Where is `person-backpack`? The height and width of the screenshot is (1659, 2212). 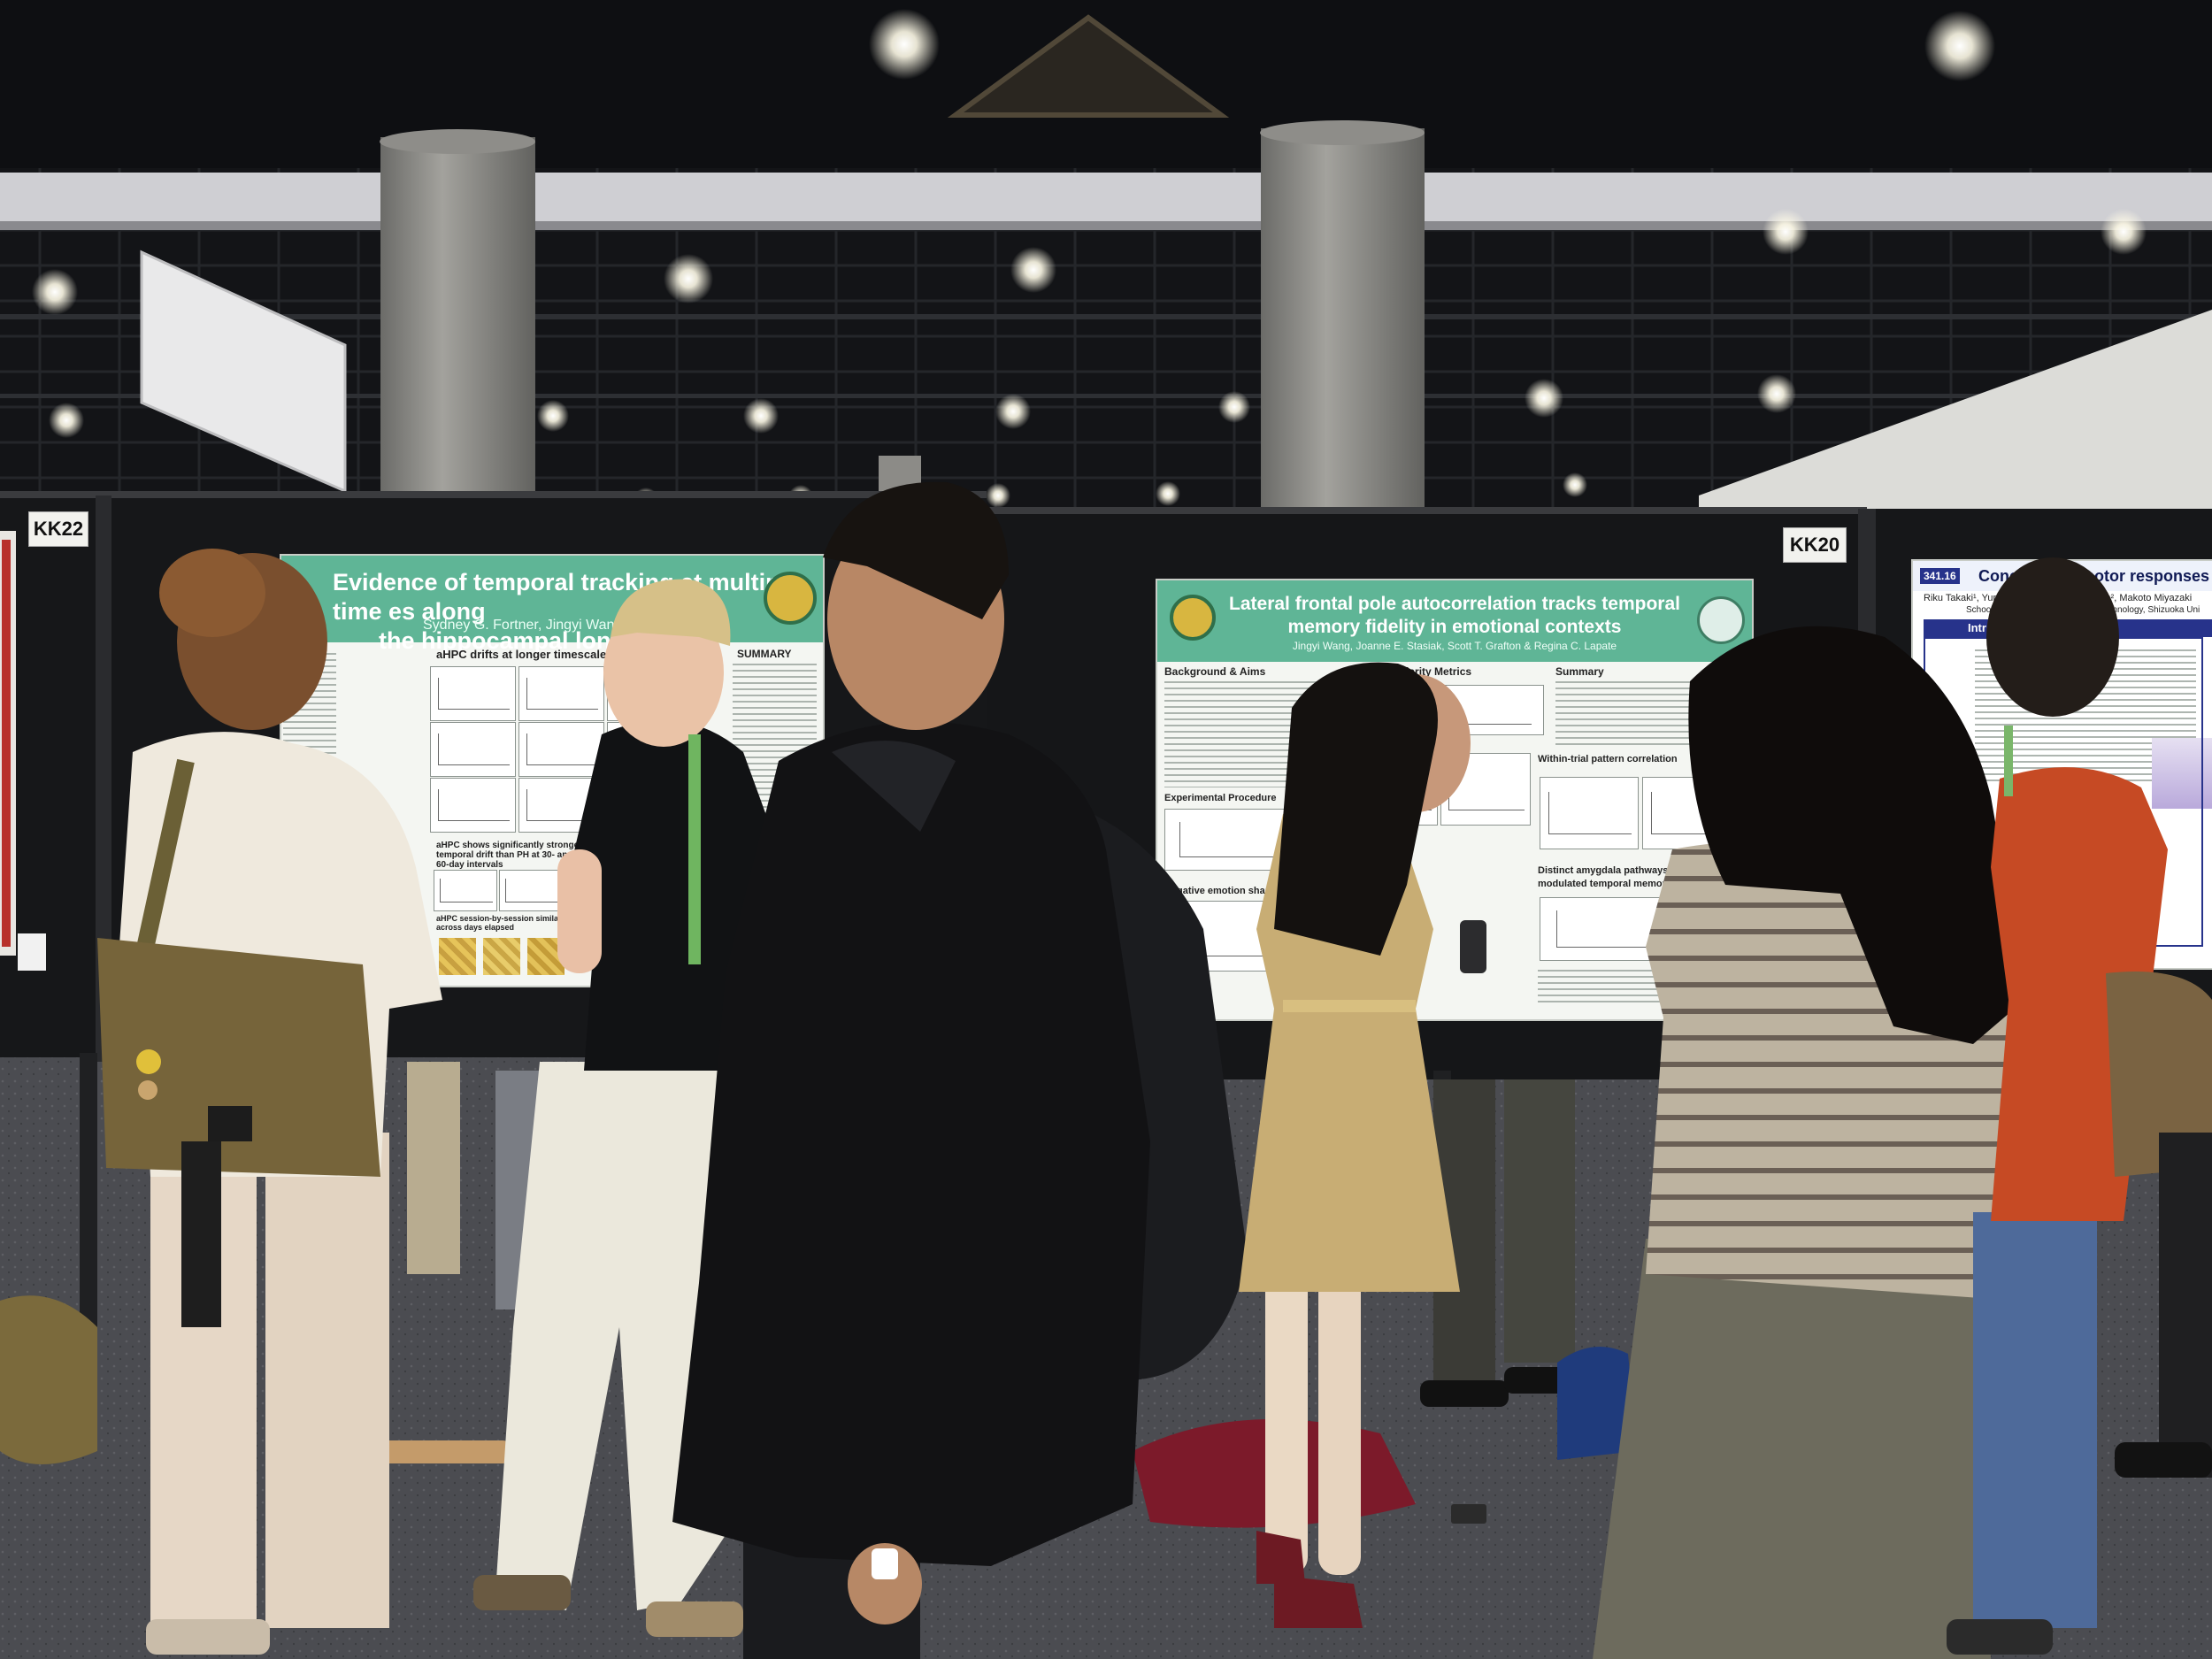 person-backpack is located at coordinates (2159, 1075).